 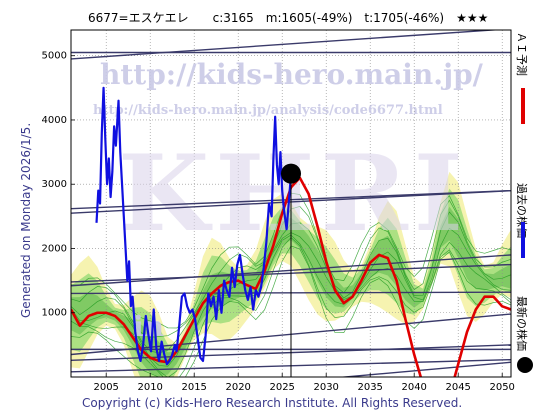 What do you see at coordinates (522, 210) in the screenshot?
I see `legend-past-label: 過去の株価` at bounding box center [522, 210].